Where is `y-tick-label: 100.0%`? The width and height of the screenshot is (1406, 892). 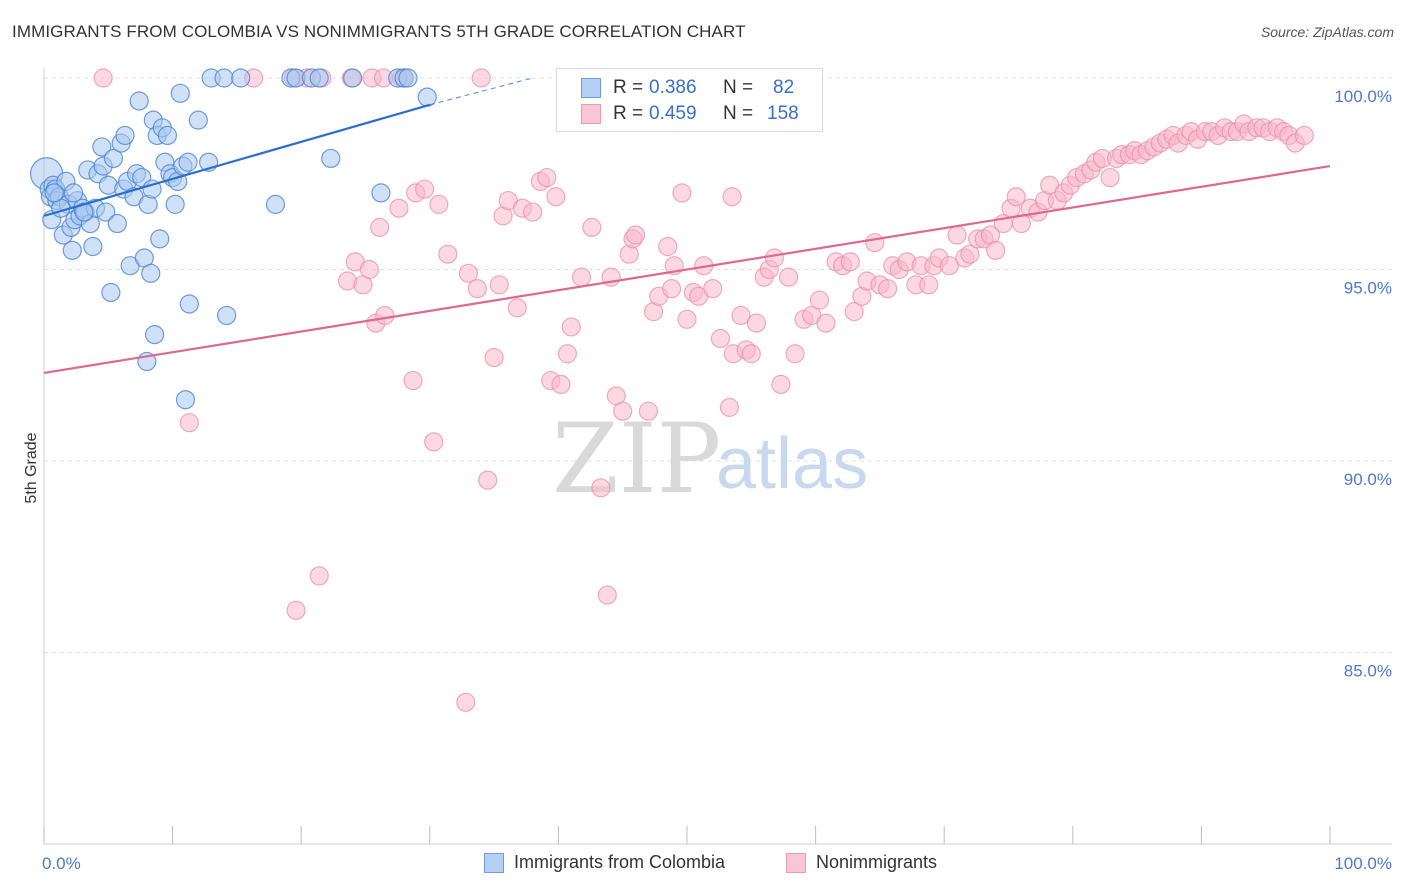
y-tick-label: 100.0% is located at coordinates (1363, 96).